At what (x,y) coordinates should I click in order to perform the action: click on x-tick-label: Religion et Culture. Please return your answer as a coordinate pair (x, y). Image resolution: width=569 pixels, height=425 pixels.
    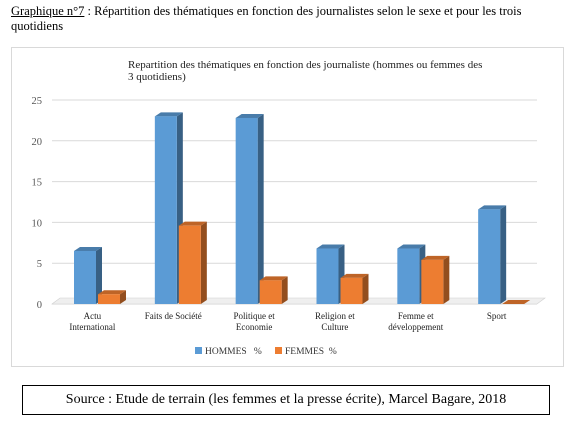
    Looking at the image, I should click on (335, 321).